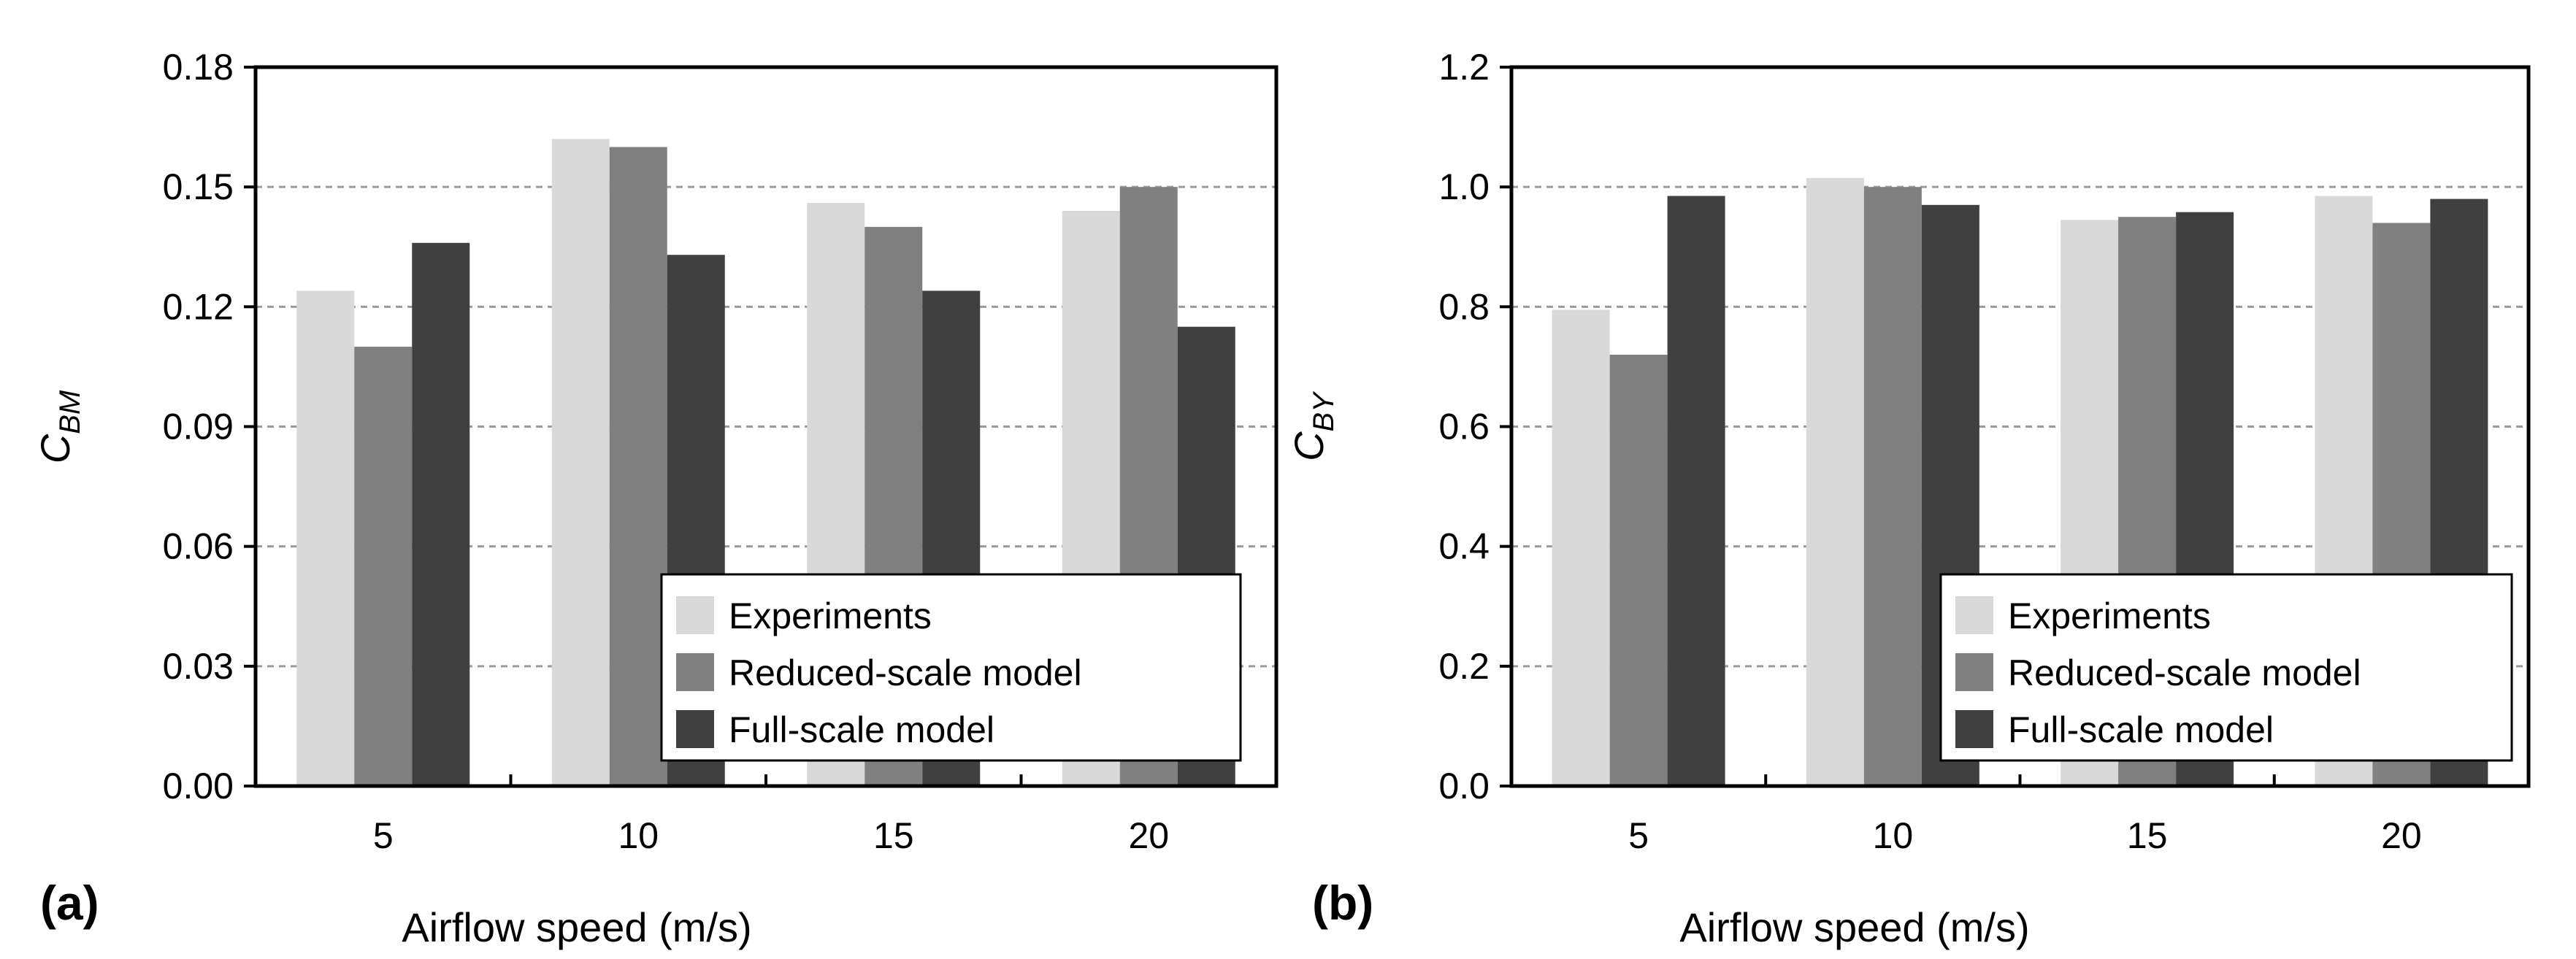  I want to click on y-tick-label: 0.18, so click(198, 68).